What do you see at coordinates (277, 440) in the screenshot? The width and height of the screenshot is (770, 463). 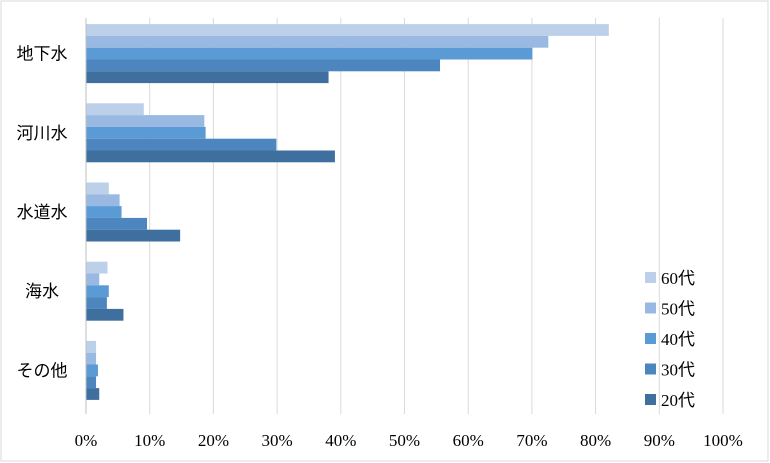 I see `x-tick-label: 30%` at bounding box center [277, 440].